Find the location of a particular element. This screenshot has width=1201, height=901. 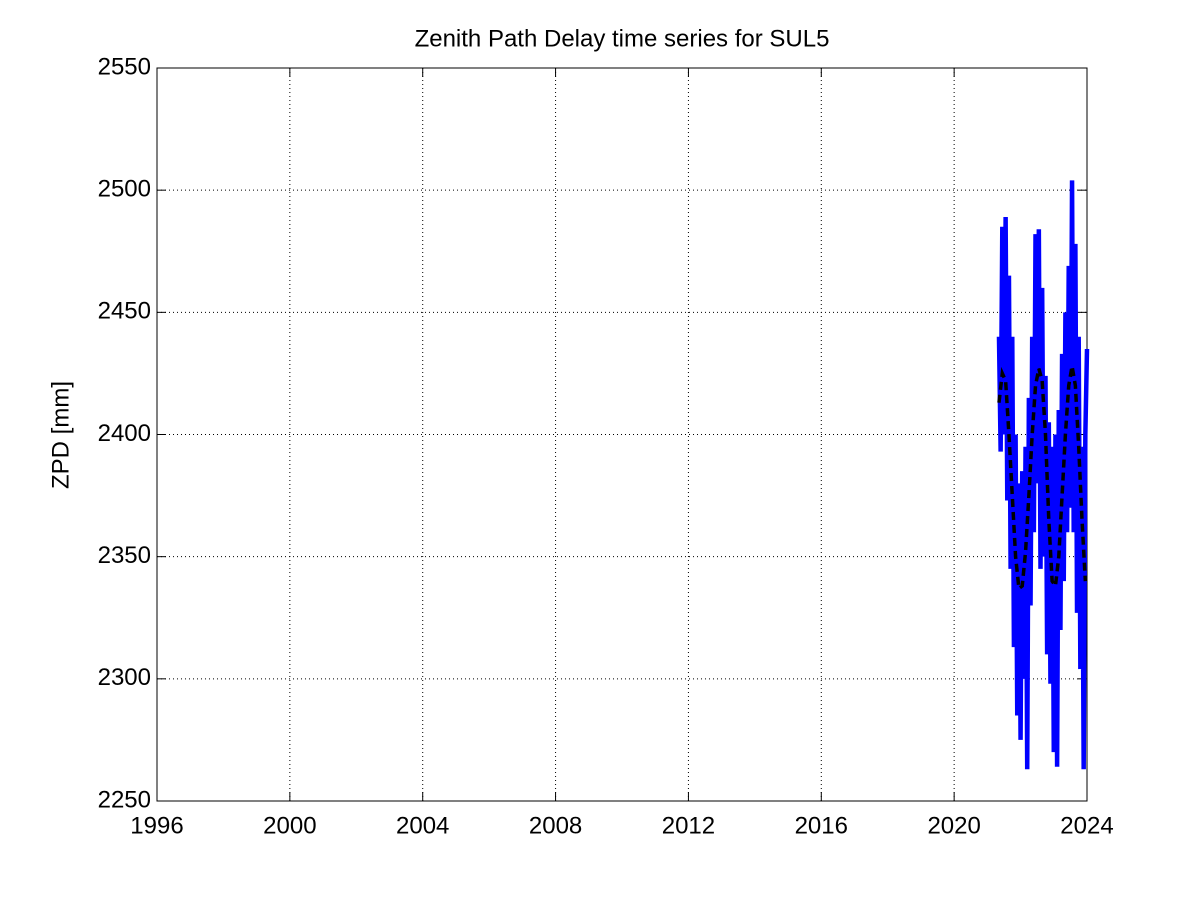

y-tick-label: 2500 is located at coordinates (124, 189).